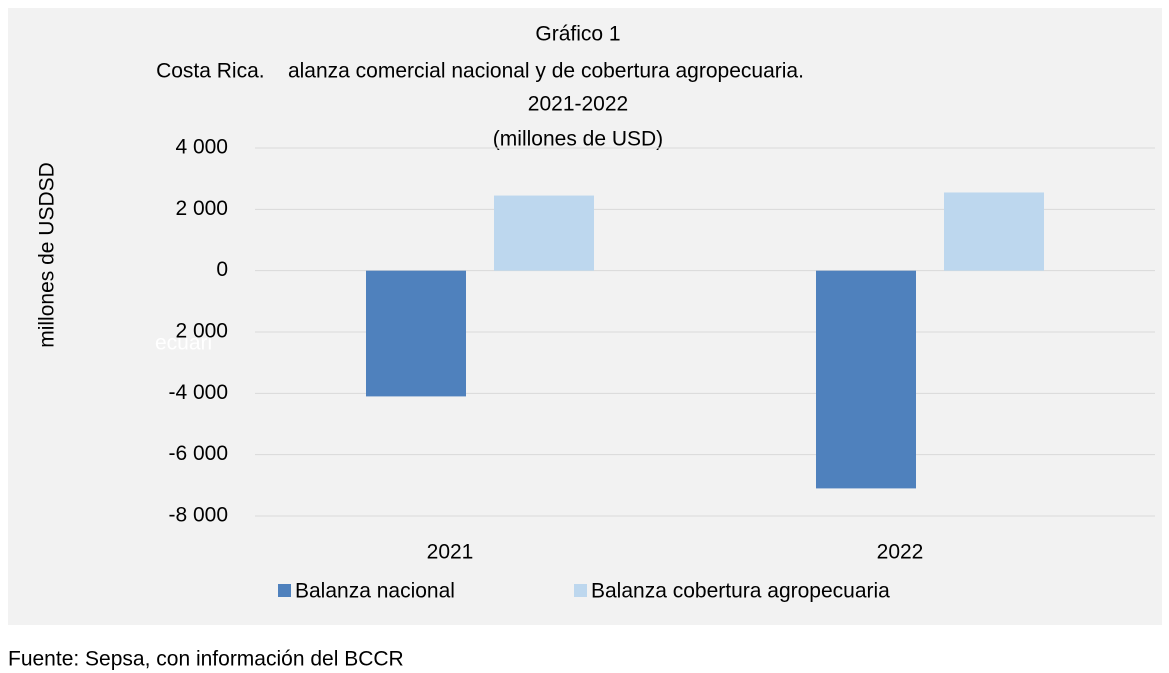  What do you see at coordinates (740, 591) in the screenshot?
I see `legend-label: Balanza cobertura agropecuaria` at bounding box center [740, 591].